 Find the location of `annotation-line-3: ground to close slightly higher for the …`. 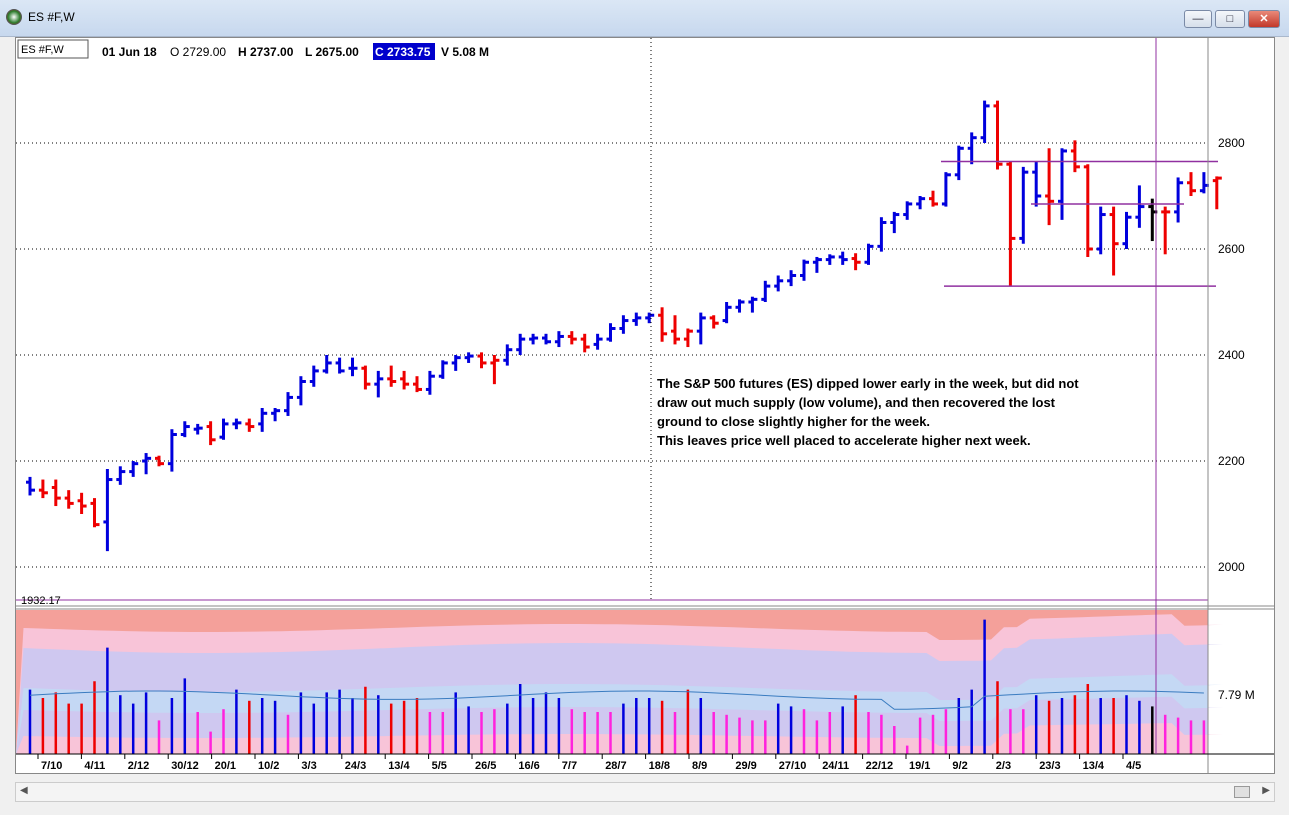

annotation-line-3: ground to close slightly higher for the … is located at coordinates (793, 421).